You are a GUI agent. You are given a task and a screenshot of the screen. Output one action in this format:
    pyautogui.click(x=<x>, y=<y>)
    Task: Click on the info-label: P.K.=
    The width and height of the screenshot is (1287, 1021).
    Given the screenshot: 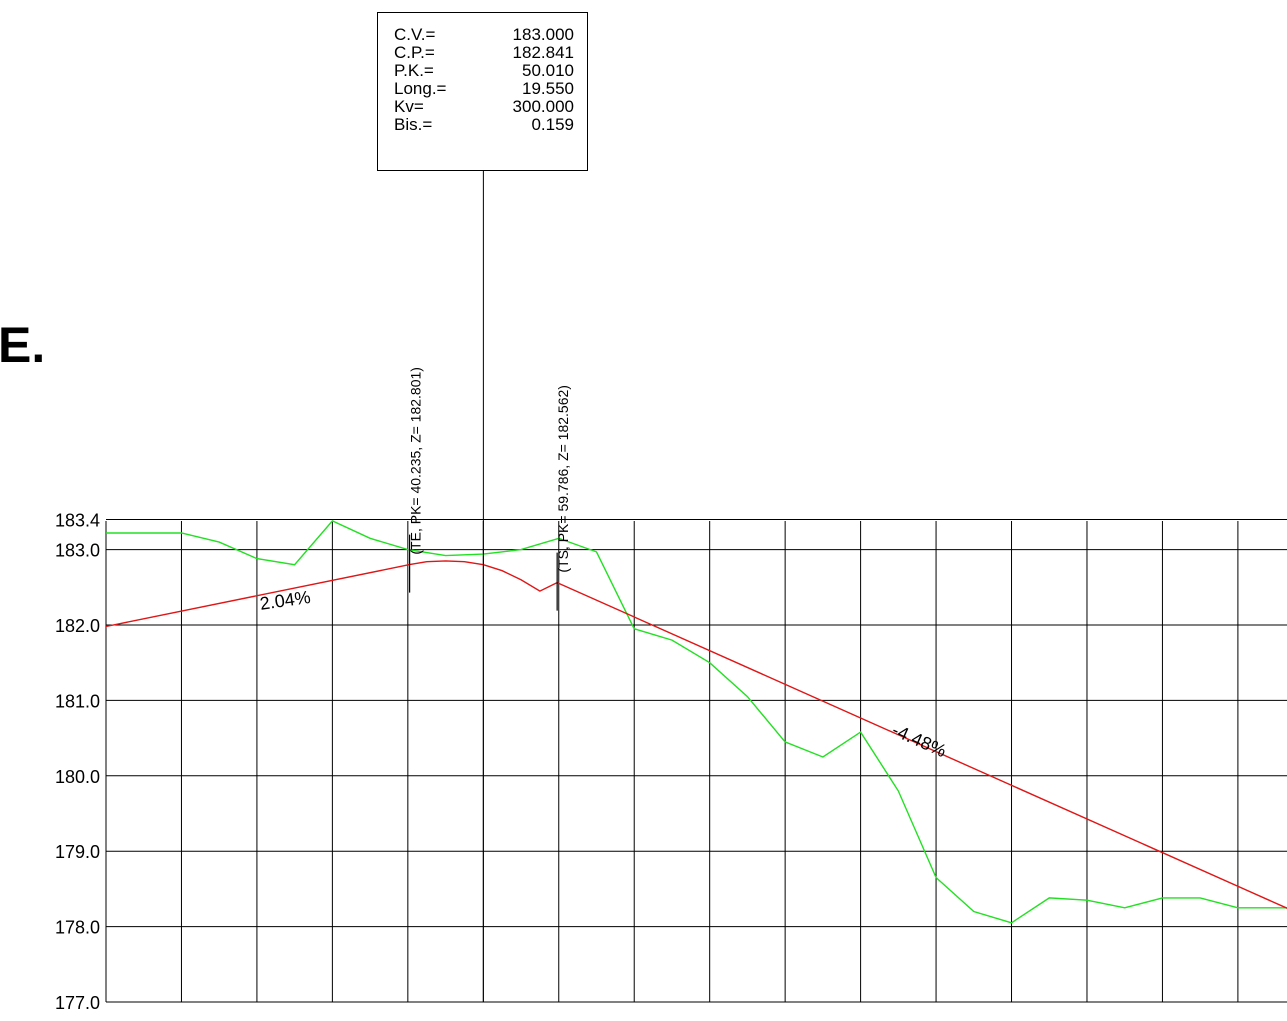 What is the action you would take?
    pyautogui.click(x=414, y=70)
    